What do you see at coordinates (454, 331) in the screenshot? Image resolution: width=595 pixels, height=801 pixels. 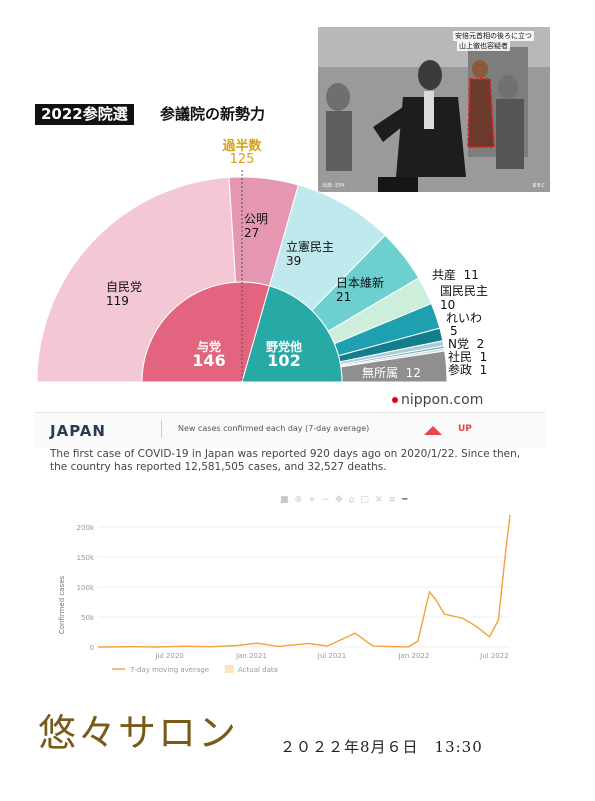 I see `party-label-reiwa-seats: 5` at bounding box center [454, 331].